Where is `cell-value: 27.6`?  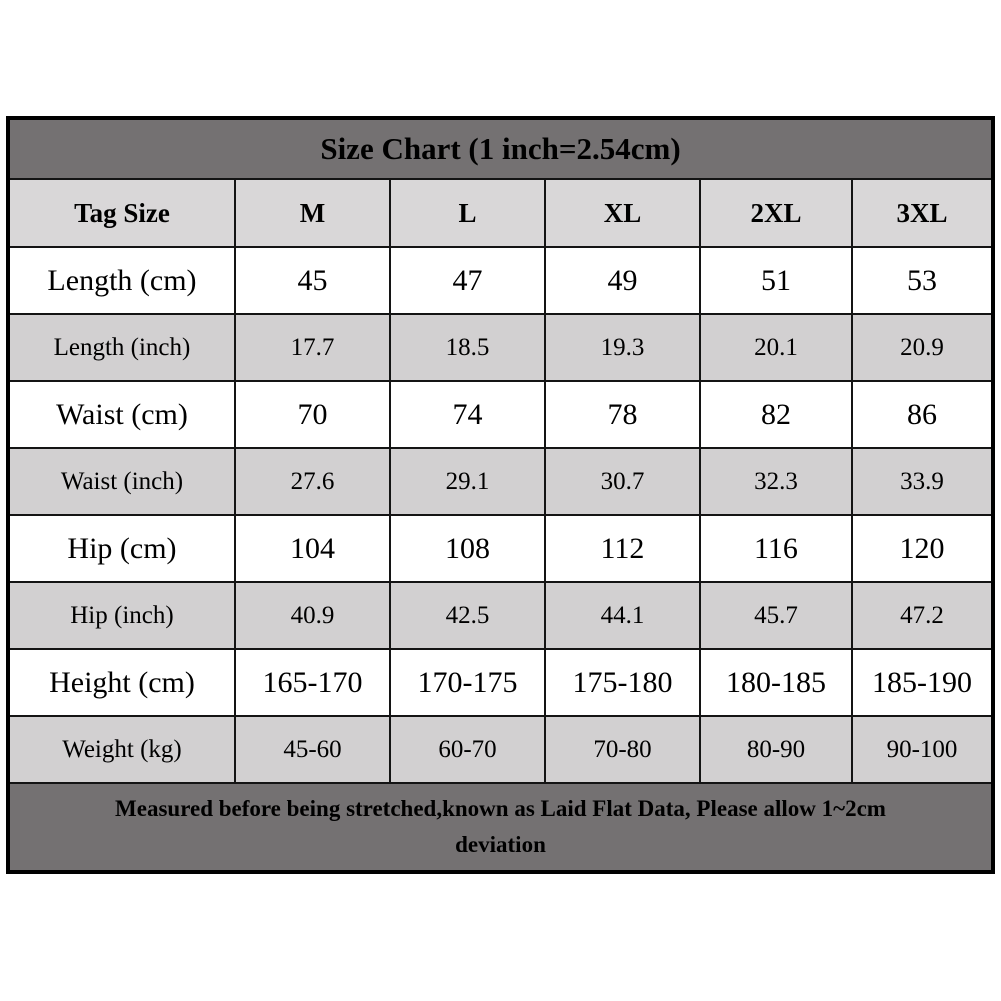
cell-value: 27.6 is located at coordinates (312, 481).